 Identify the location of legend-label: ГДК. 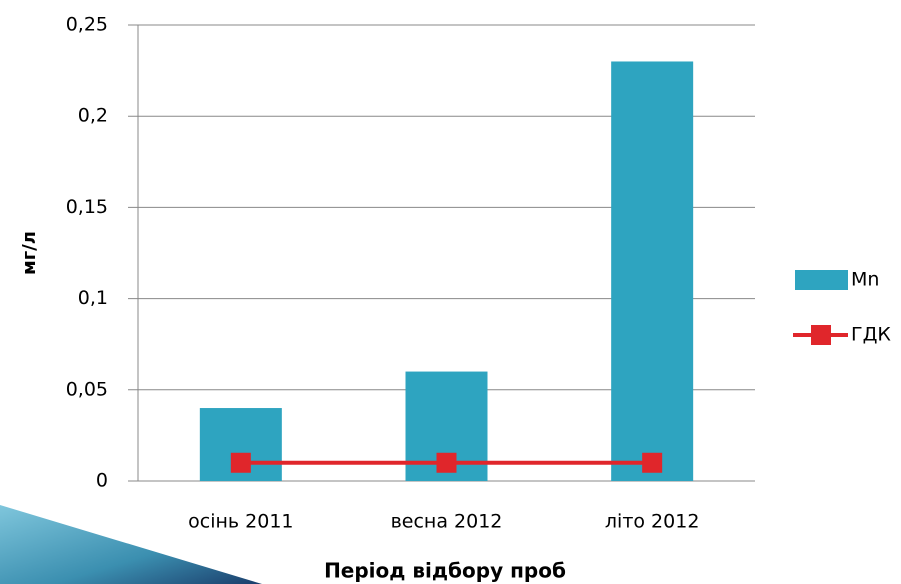
(871, 335).